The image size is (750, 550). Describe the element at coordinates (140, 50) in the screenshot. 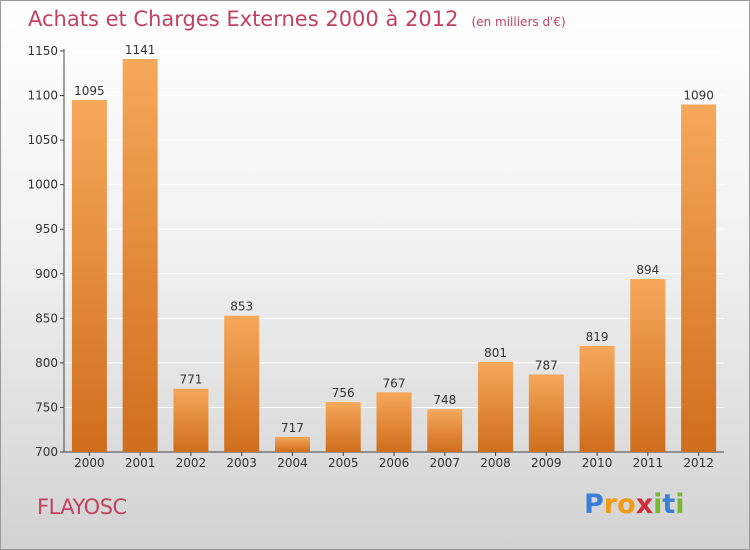

I see `data-label-2001: 1141` at that location.